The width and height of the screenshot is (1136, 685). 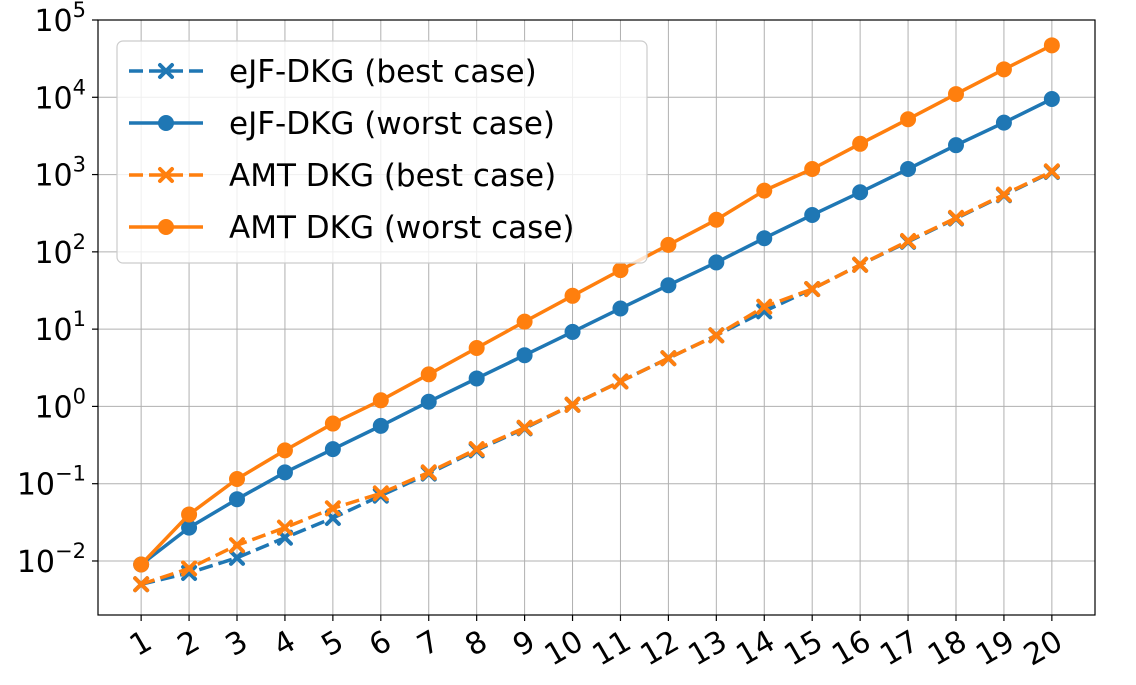 What do you see at coordinates (51, 482) in the screenshot?
I see `y-tick-label: 10⁻¹` at bounding box center [51, 482].